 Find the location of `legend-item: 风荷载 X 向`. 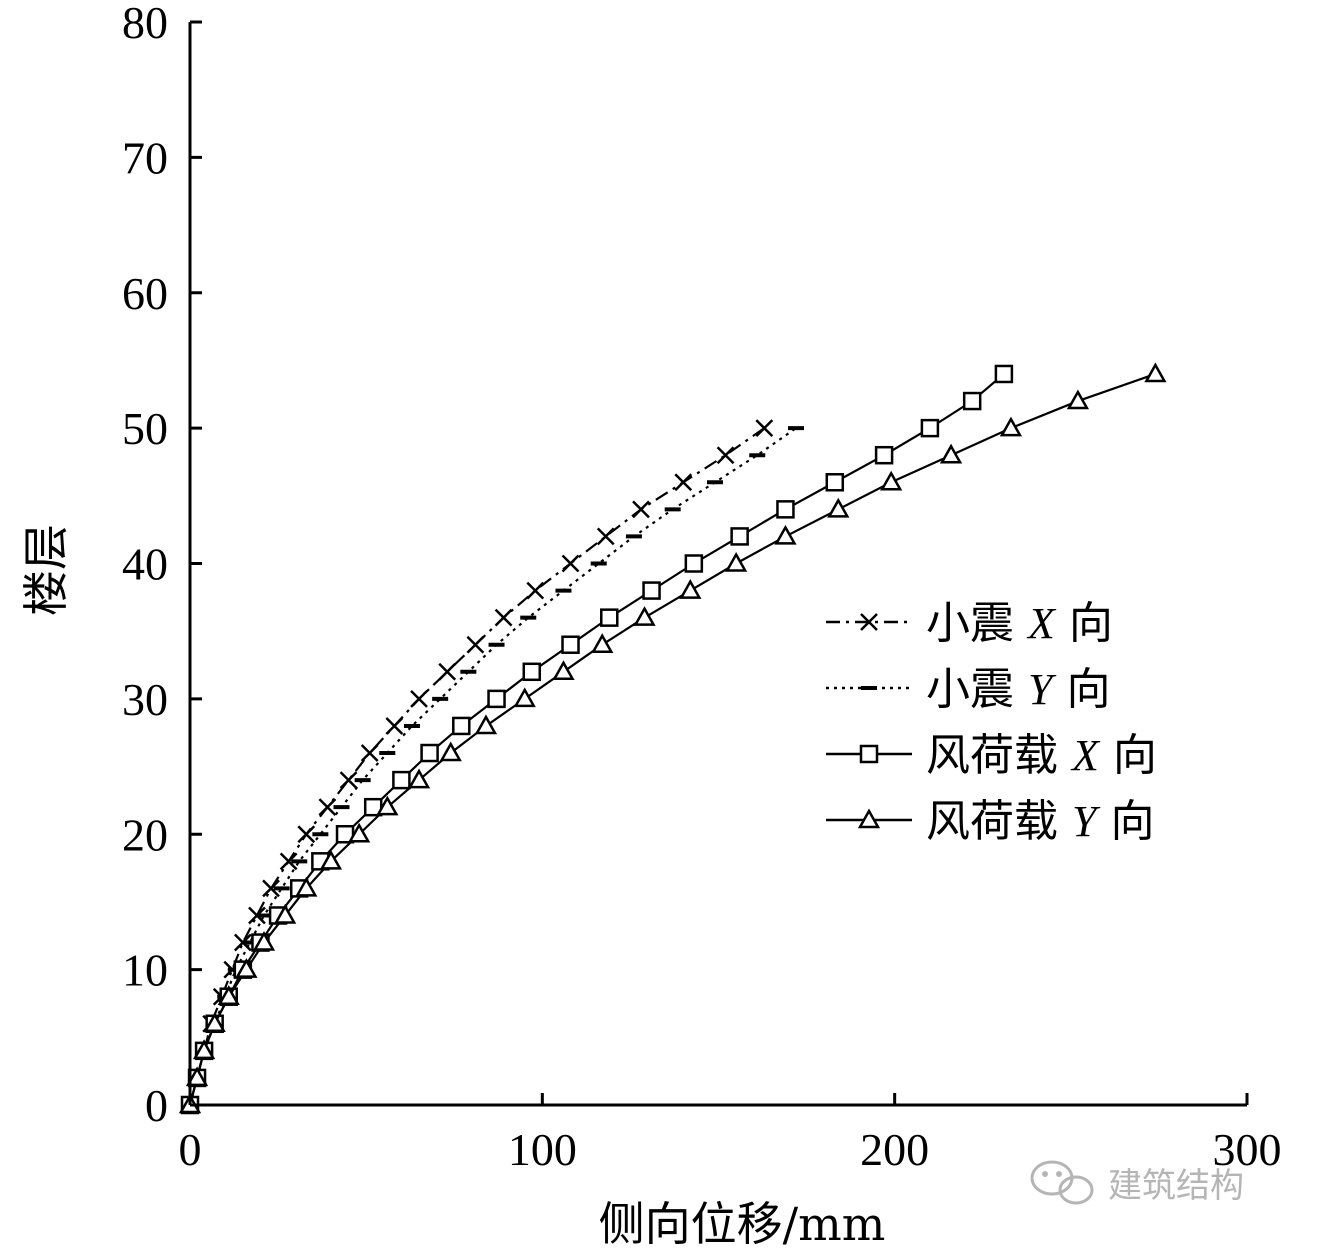

legend-item: 风荷载 X 向 is located at coordinates (991, 755).